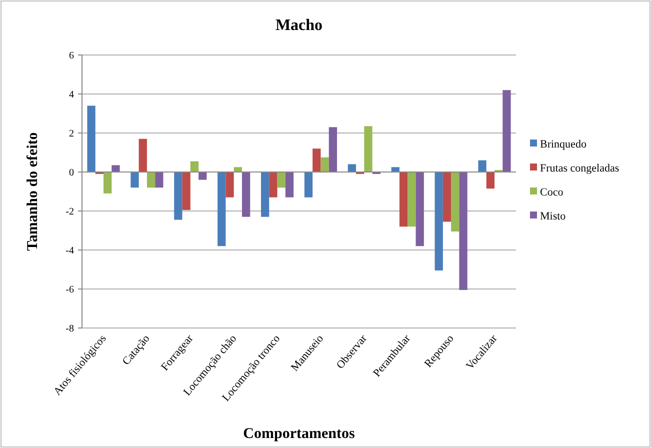 This screenshot has width=651, height=448. Describe the element at coordinates (71, 173) in the screenshot. I see `y-tick-label: 0` at that location.